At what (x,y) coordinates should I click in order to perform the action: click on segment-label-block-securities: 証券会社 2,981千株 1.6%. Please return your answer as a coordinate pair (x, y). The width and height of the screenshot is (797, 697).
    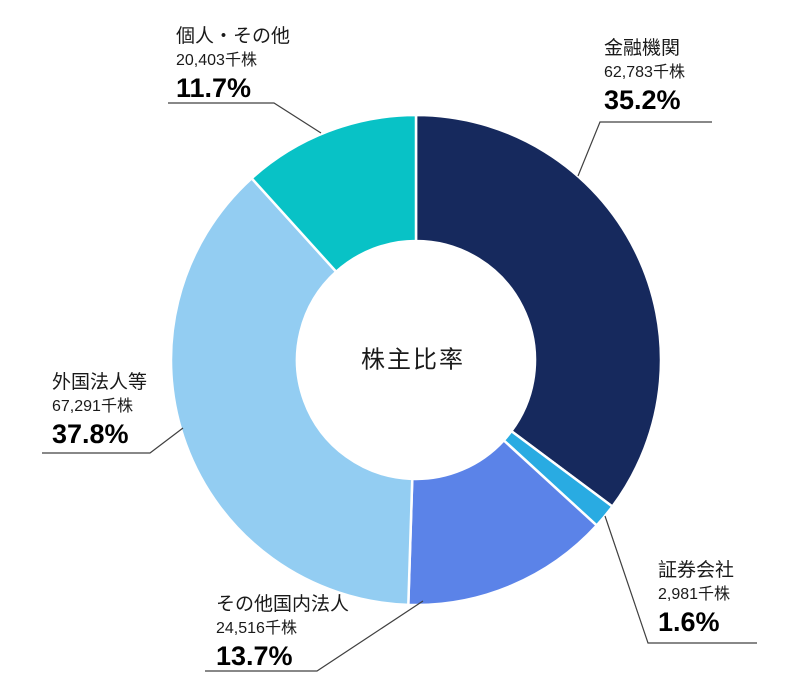
    Looking at the image, I should click on (696, 598).